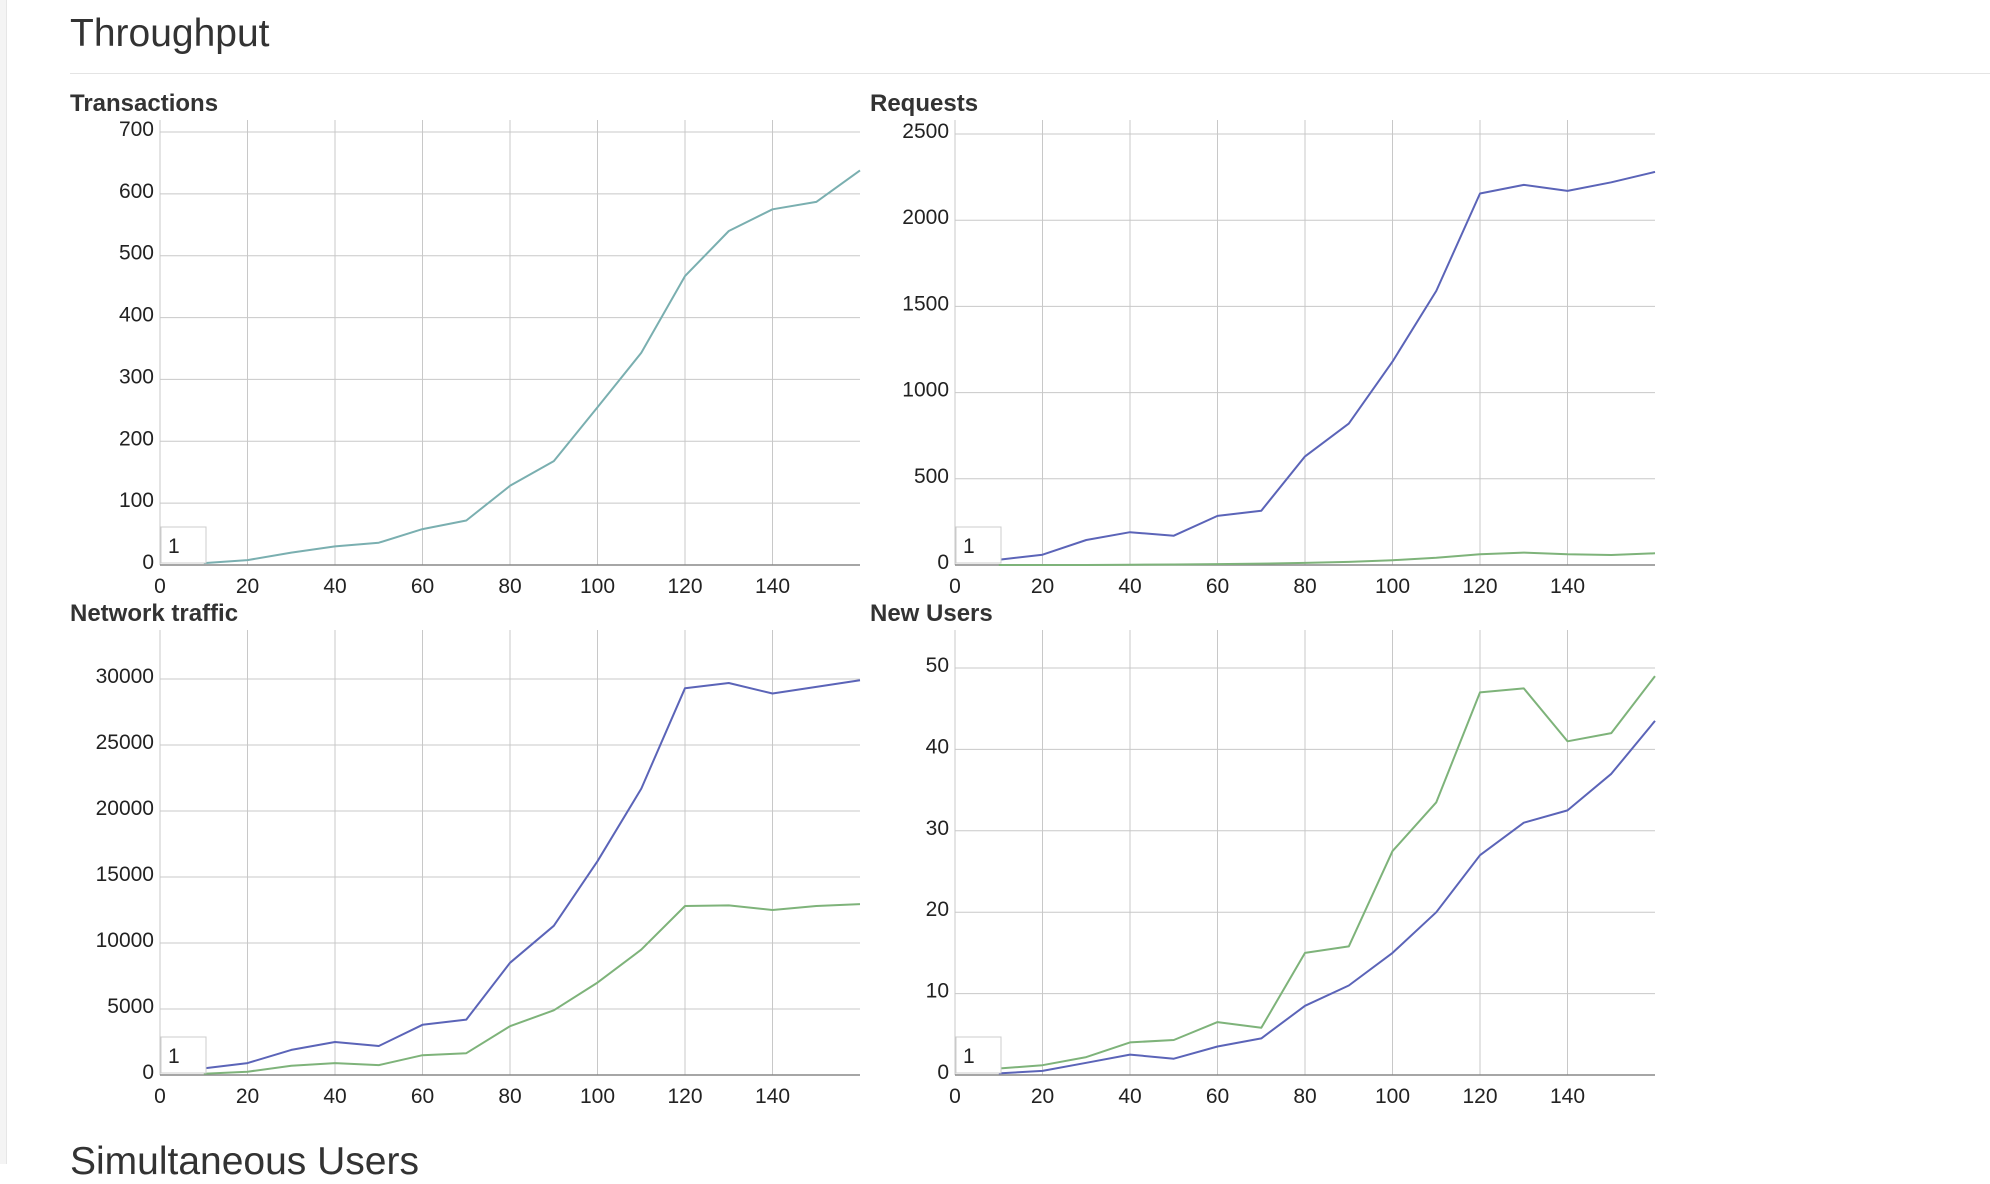 The width and height of the screenshot is (1990, 1184). I want to click on y-tick-label: 400, so click(136, 315).